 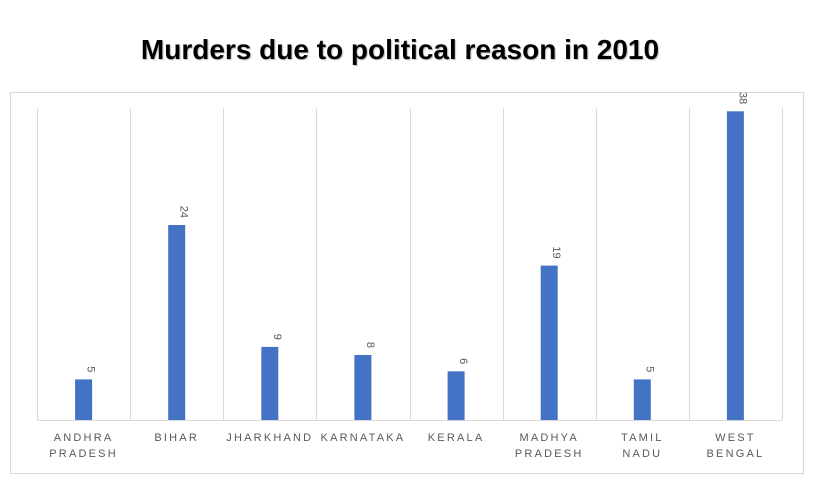 I want to click on category-label-line: JHARKHAND, so click(x=269, y=438).